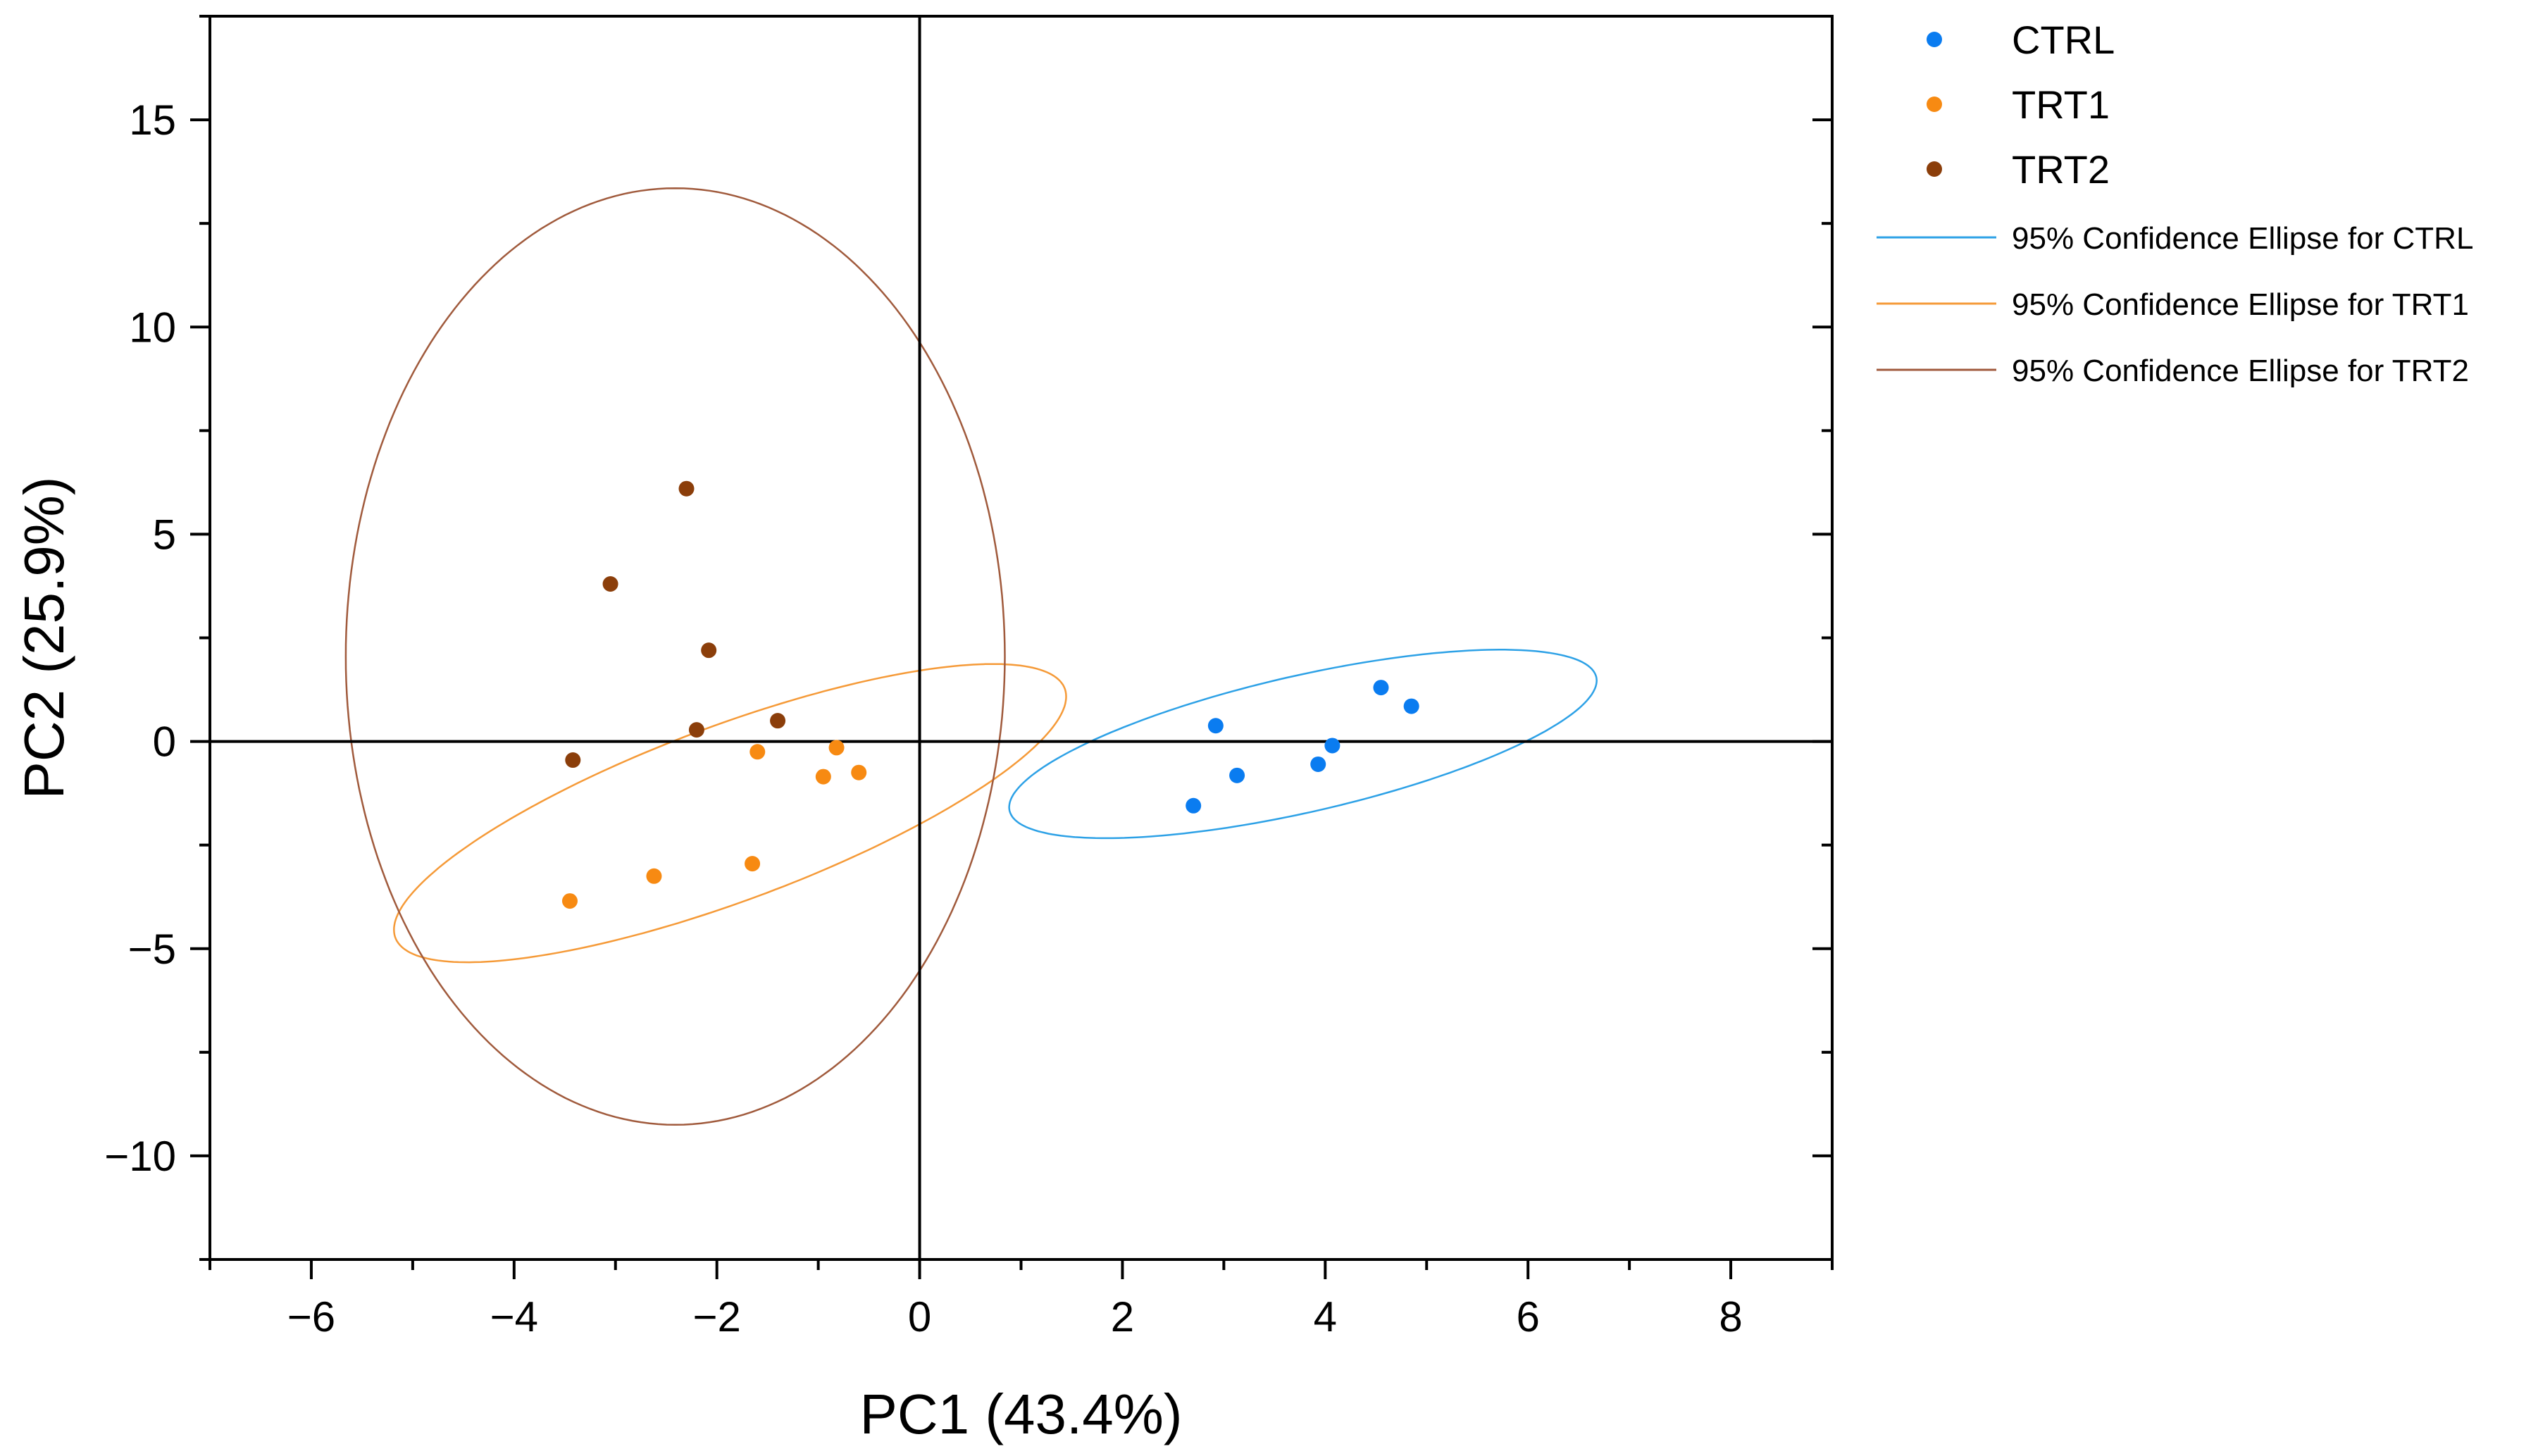  I want to click on x-tick-label: 2, so click(1122, 1316).